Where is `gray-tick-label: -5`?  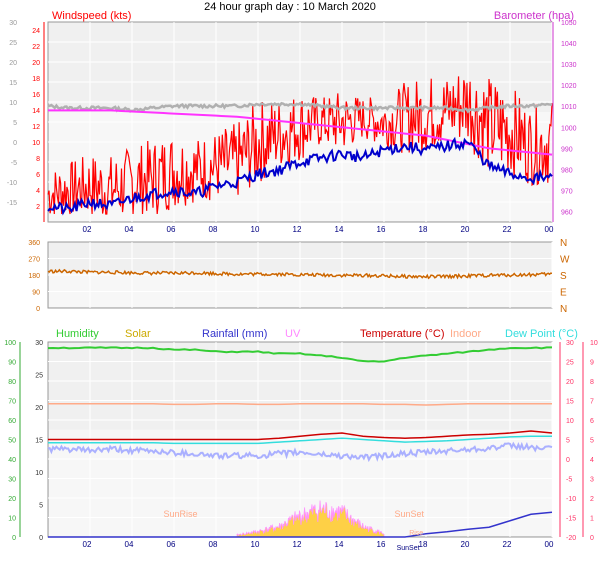 gray-tick-label: -5 is located at coordinates (14, 163).